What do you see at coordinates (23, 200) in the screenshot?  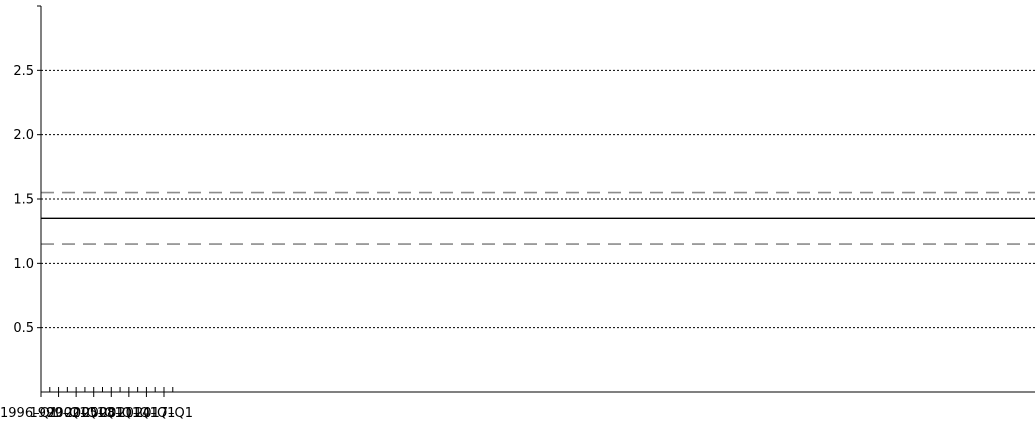 I see `y-tick-label: 1.5` at bounding box center [23, 200].